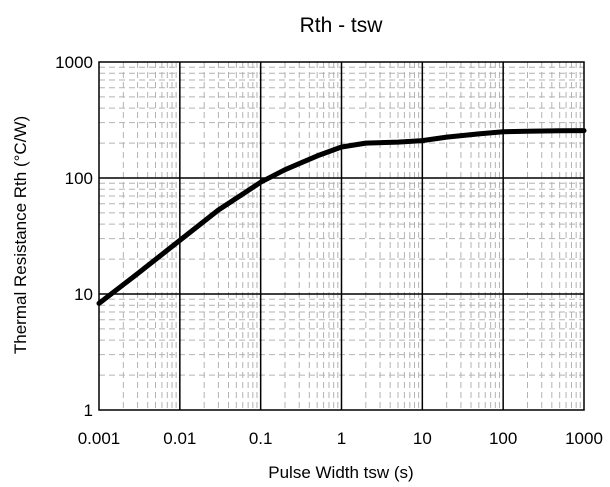  I want to click on x-tick-labels: 0.001 0.01 0.1 1 10 100 1000, so click(340, 438).